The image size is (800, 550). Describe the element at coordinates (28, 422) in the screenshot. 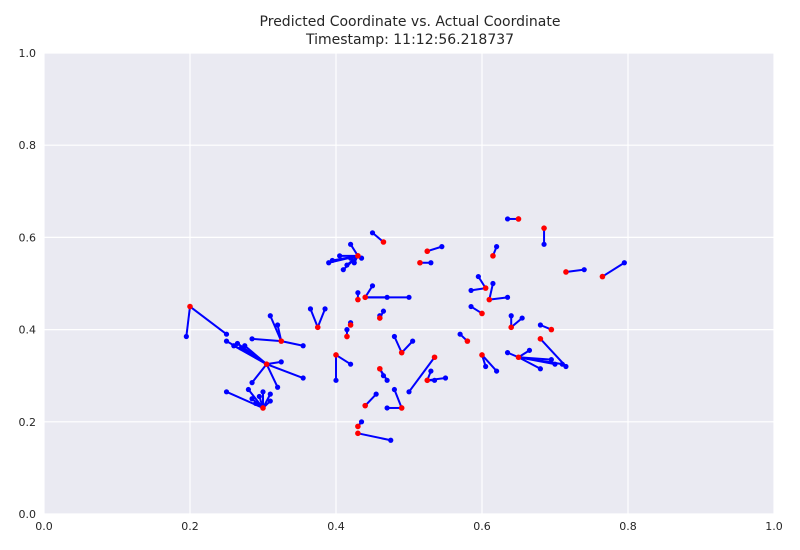

I see `y-tick-label: 0.2` at that location.